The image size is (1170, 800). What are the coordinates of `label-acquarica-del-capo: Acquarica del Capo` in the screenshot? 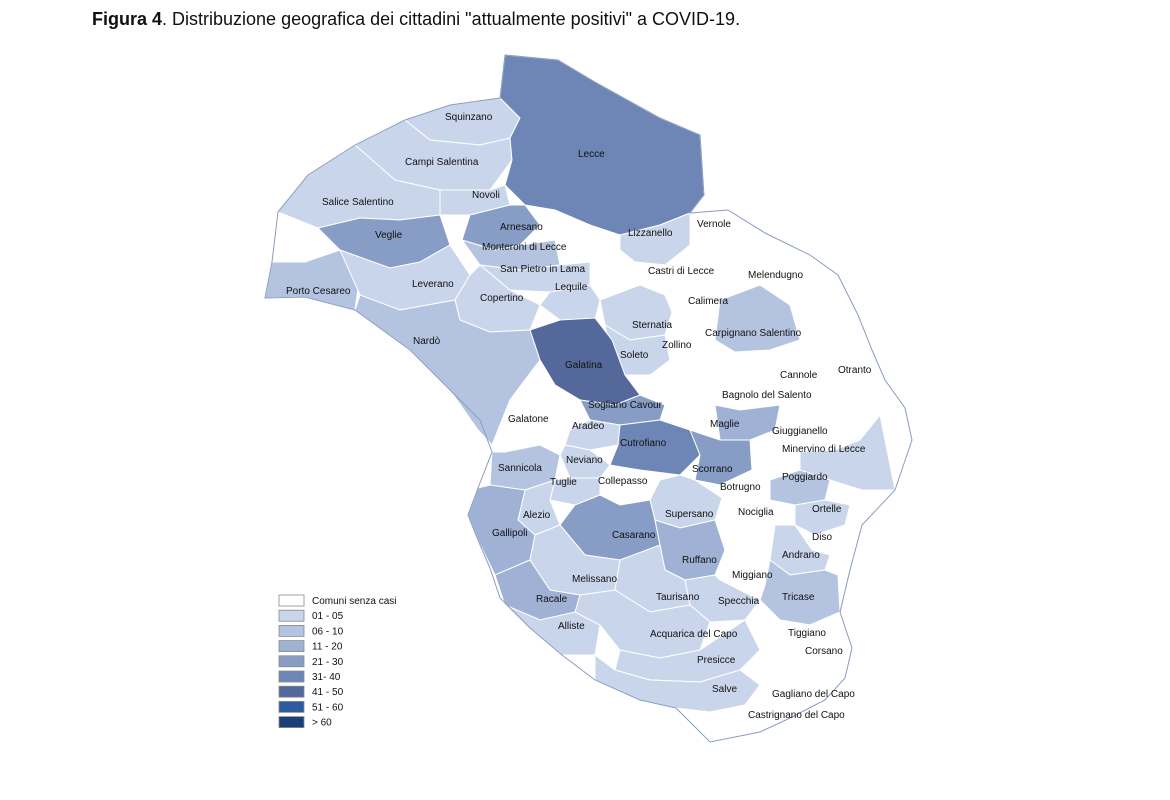 It's located at (694, 634).